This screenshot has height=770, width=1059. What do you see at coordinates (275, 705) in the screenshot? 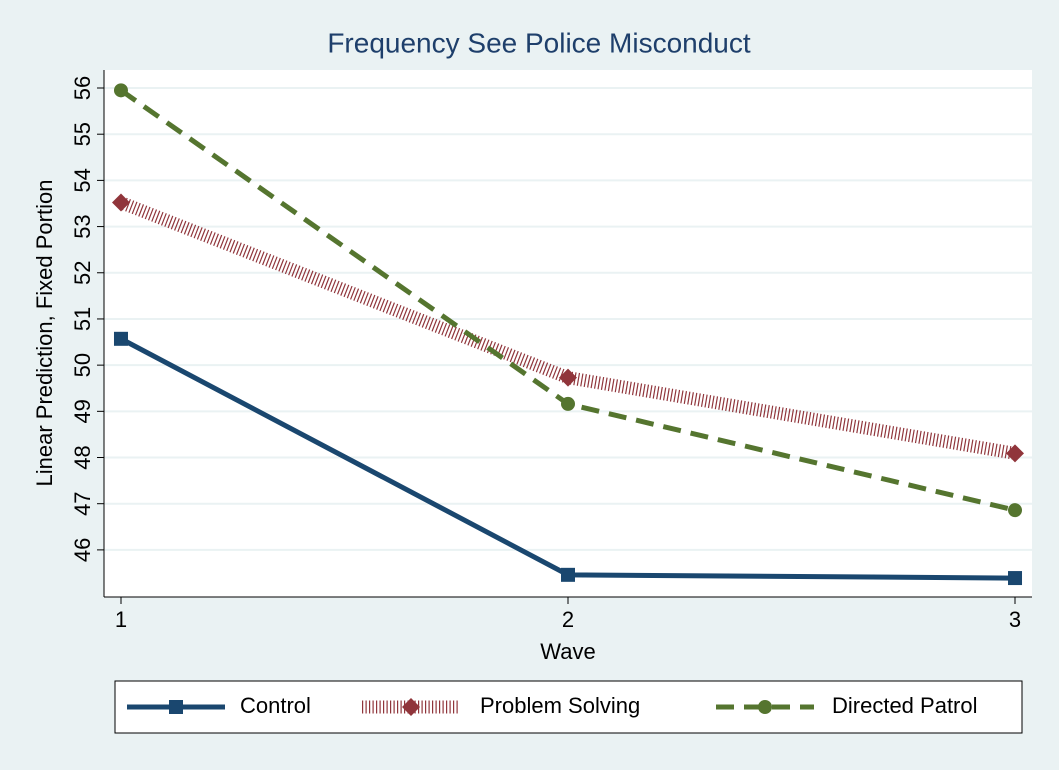
I see `legend-label: Control` at bounding box center [275, 705].